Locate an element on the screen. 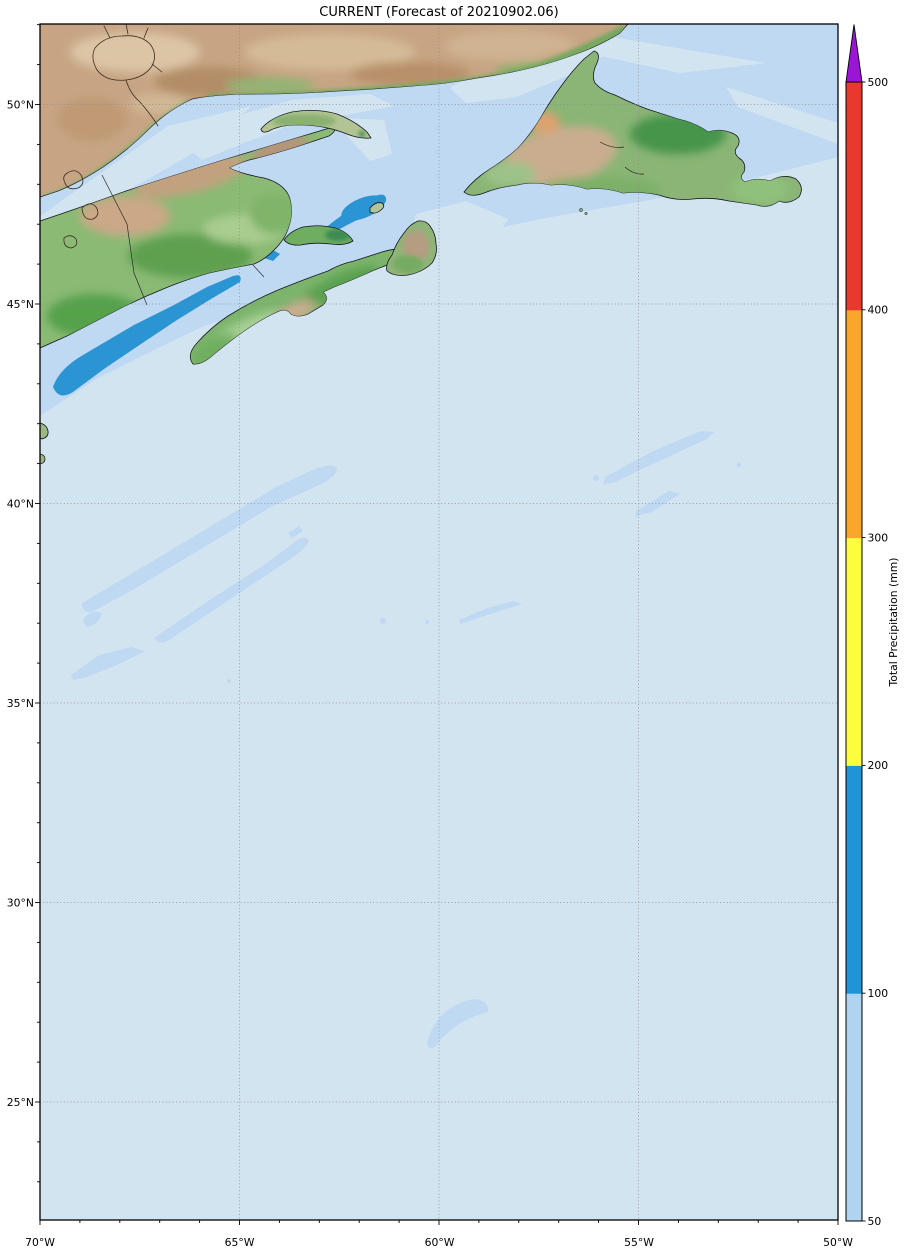 This screenshot has height=1257, width=911. clear-patch-northeast-tongue is located at coordinates (681, 55).